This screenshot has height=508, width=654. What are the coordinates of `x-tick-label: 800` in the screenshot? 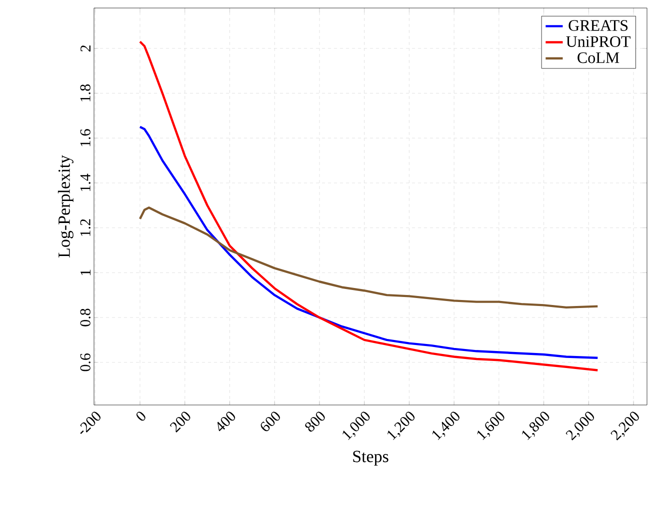 It's located at (315, 422).